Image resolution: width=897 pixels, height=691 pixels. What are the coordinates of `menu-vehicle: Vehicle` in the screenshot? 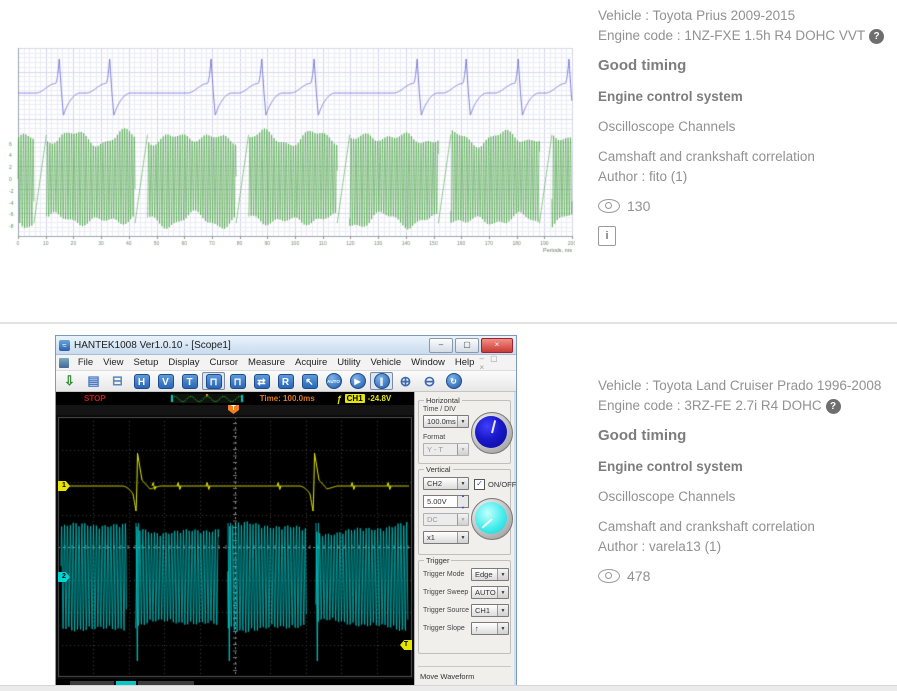 It's located at (386, 362).